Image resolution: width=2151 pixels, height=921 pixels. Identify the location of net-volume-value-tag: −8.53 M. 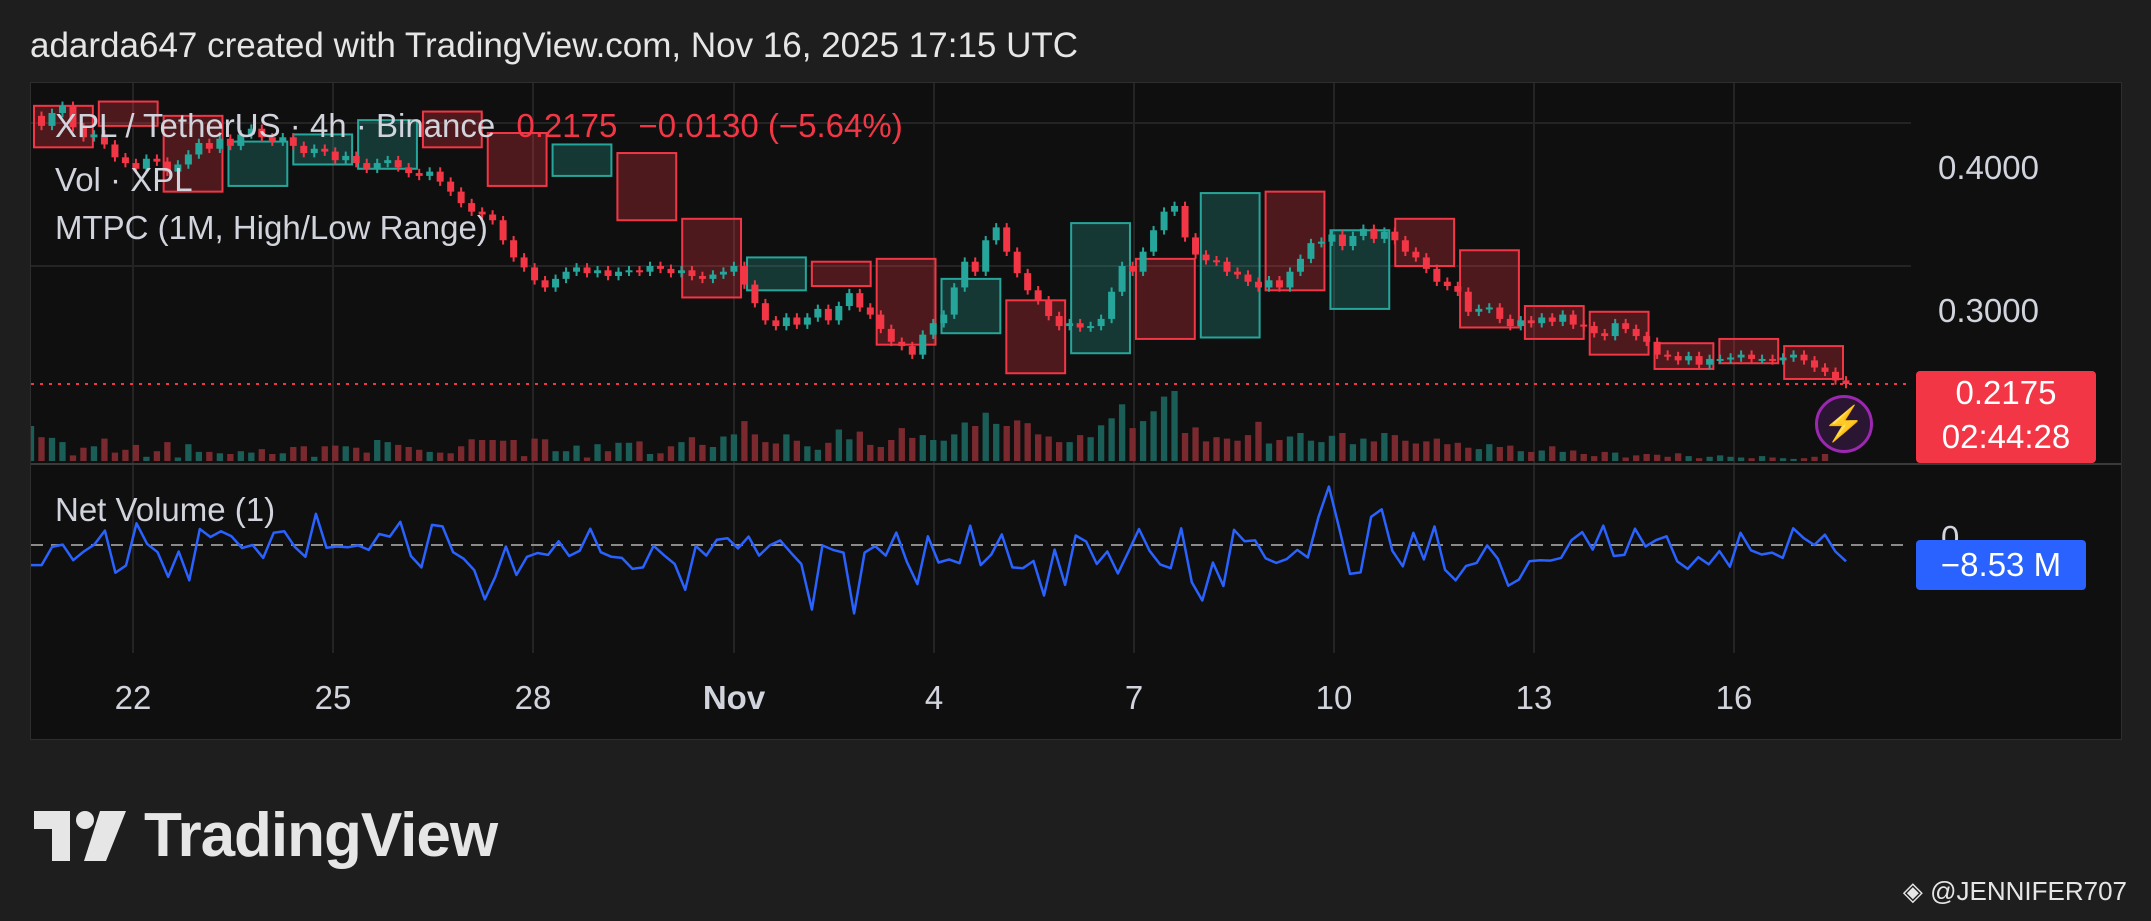
(2001, 565).